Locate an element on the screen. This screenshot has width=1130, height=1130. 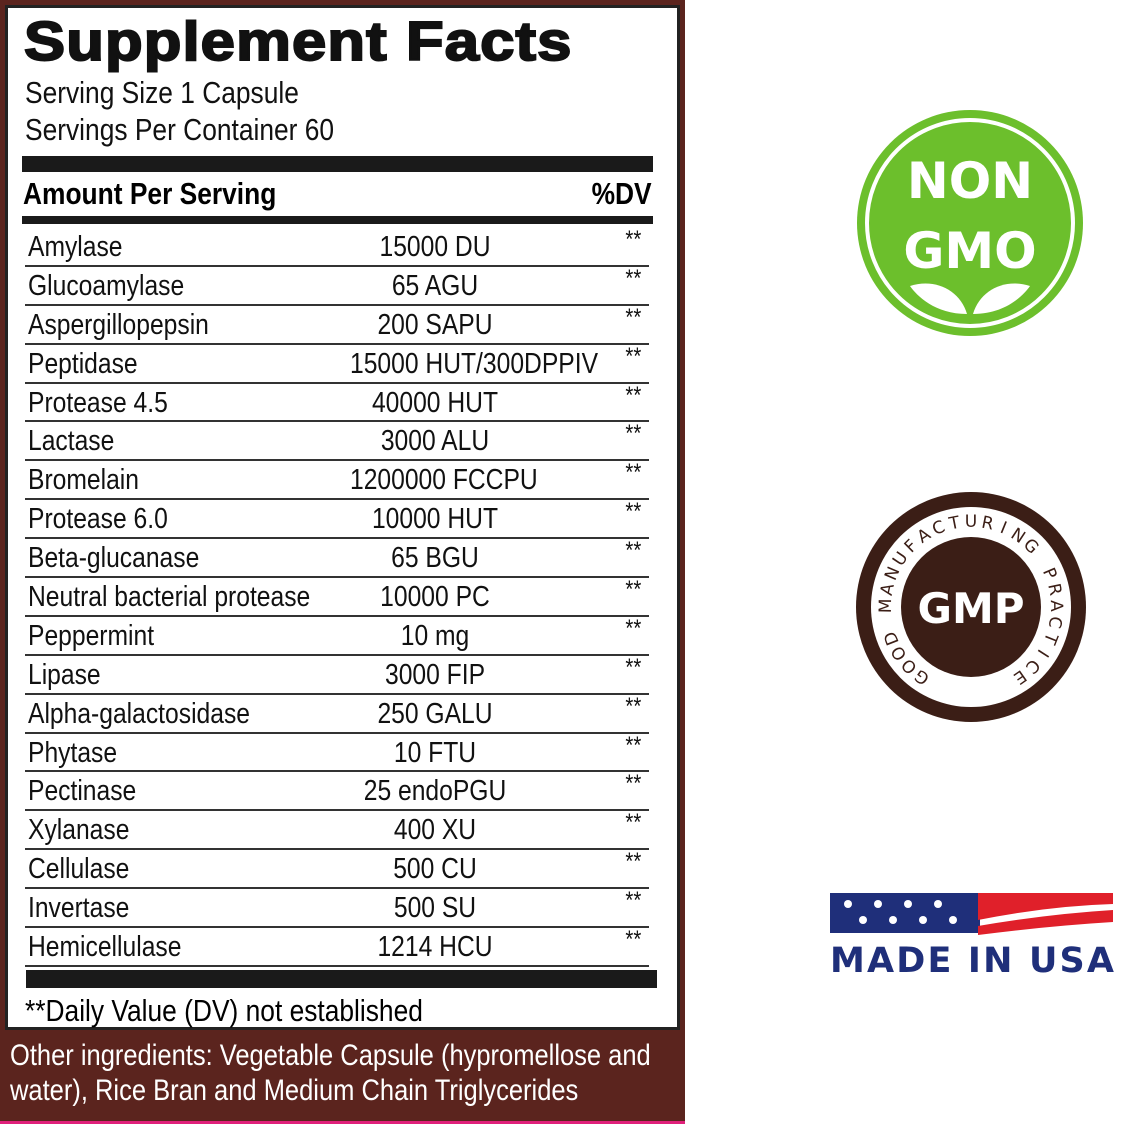
ingredient-name: Invertase is located at coordinates (79, 908).